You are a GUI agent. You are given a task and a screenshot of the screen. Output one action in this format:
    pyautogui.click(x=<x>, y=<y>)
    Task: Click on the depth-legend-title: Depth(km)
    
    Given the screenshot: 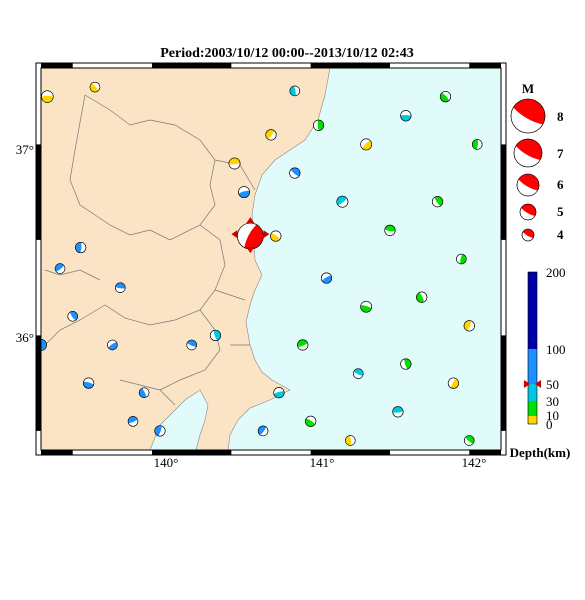 What is the action you would take?
    pyautogui.click(x=540, y=452)
    